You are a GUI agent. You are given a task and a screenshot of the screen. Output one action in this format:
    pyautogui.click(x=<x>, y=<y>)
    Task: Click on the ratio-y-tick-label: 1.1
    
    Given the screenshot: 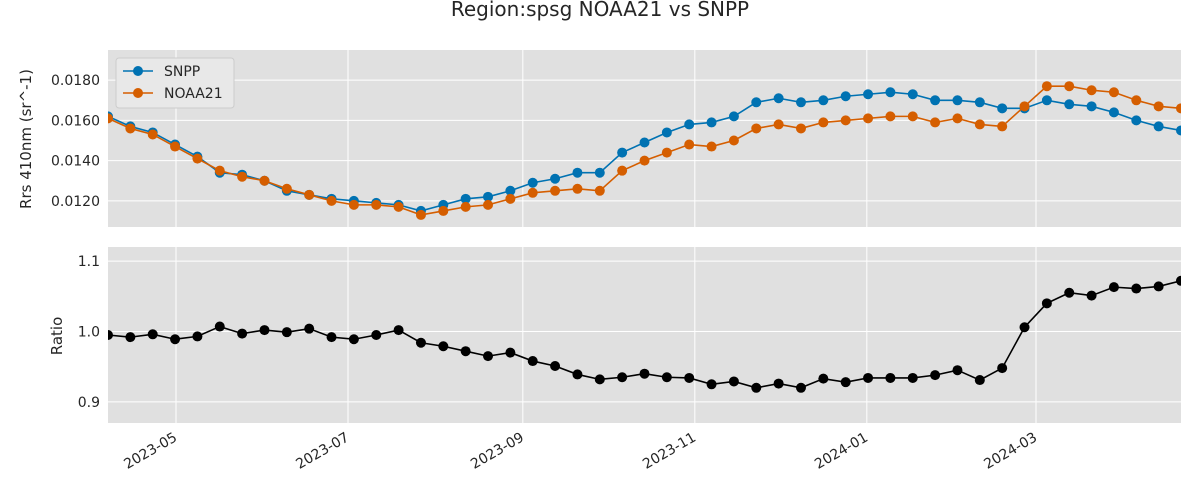 What is the action you would take?
    pyautogui.click(x=89, y=262)
    